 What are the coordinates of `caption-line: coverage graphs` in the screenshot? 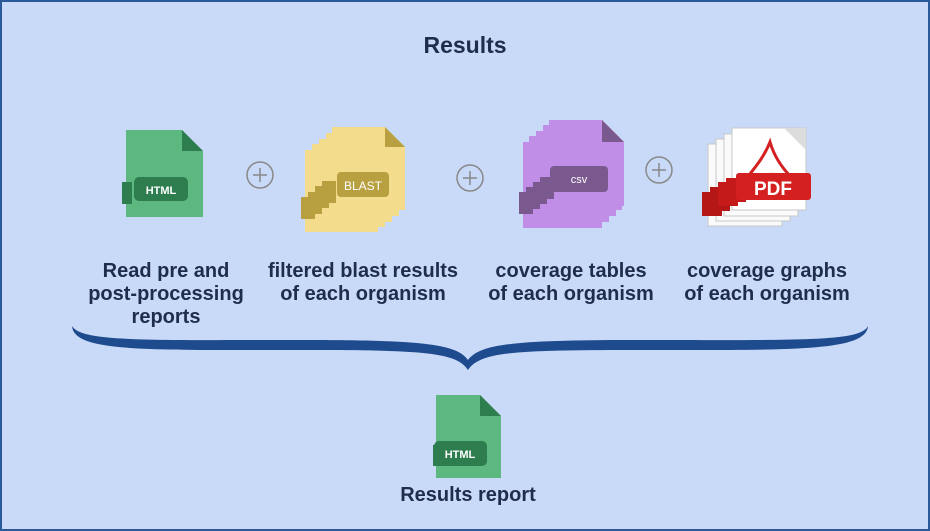 It's located at (767, 271).